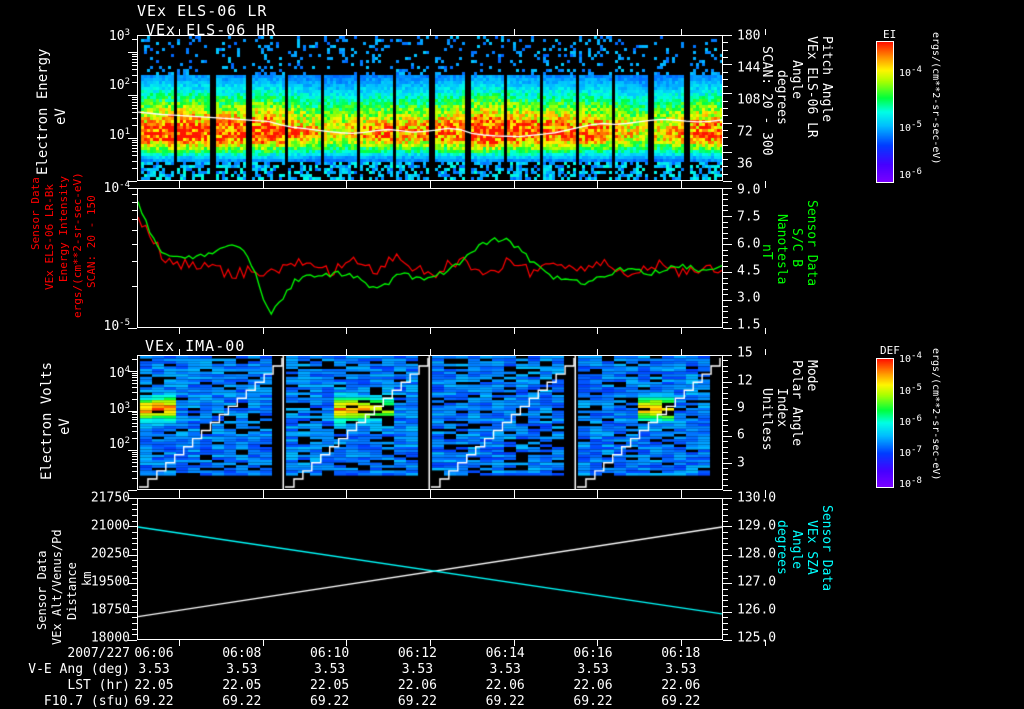  I want to click on panel4-ytick-19500: 19500, so click(110, 582).